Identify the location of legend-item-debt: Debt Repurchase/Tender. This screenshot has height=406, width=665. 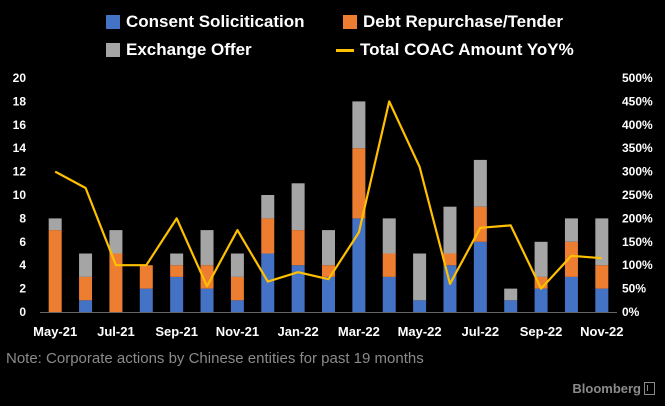
(453, 22).